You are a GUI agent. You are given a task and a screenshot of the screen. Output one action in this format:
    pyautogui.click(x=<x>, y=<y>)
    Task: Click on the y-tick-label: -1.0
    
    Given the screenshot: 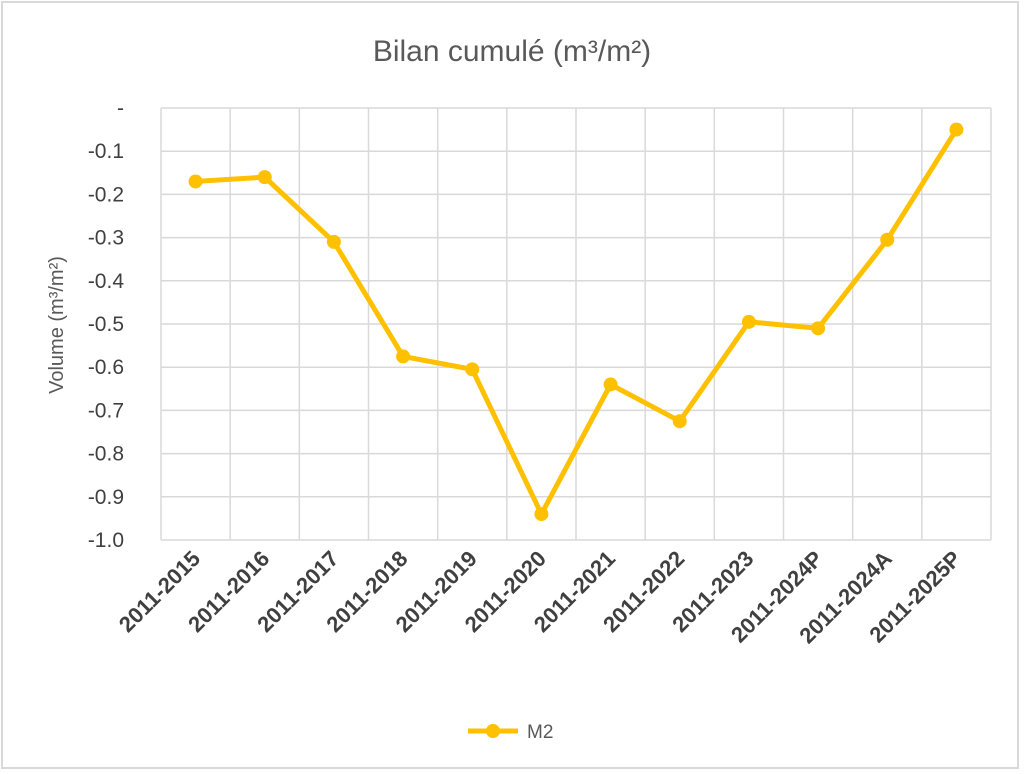 What is the action you would take?
    pyautogui.click(x=106, y=540)
    